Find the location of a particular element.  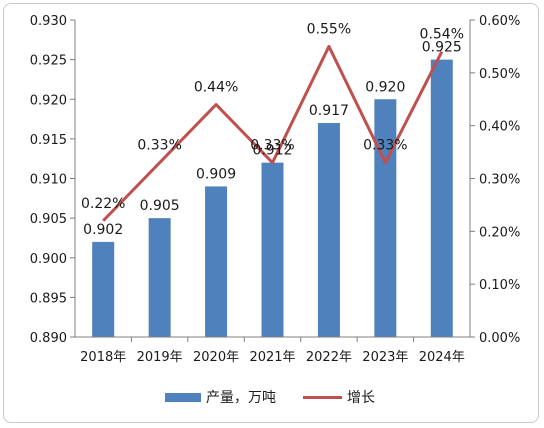

left-tick-label: 0.895 is located at coordinates (48, 298).